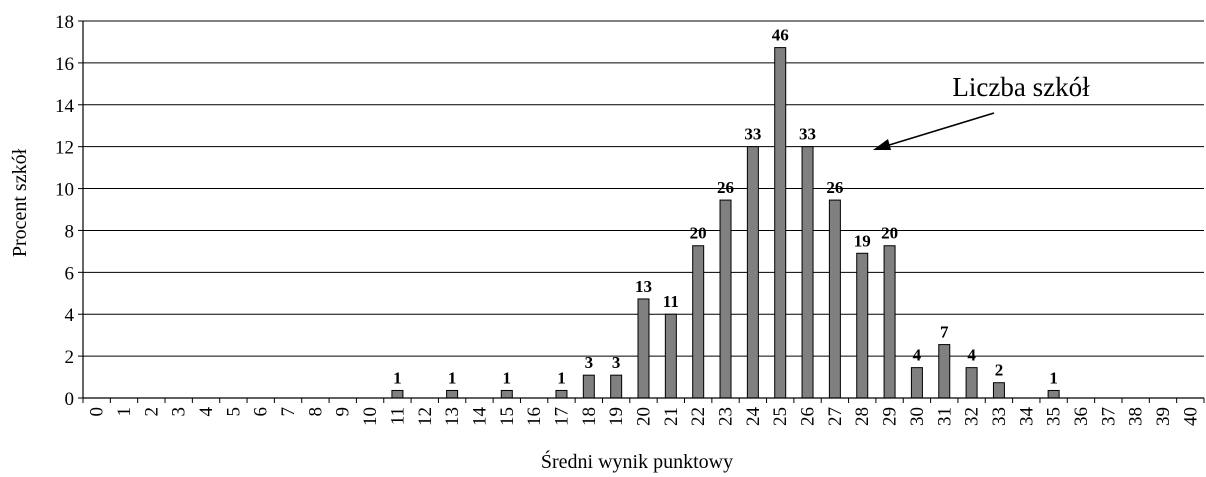  I want to click on x-tick-label: 13, so click(452, 416).